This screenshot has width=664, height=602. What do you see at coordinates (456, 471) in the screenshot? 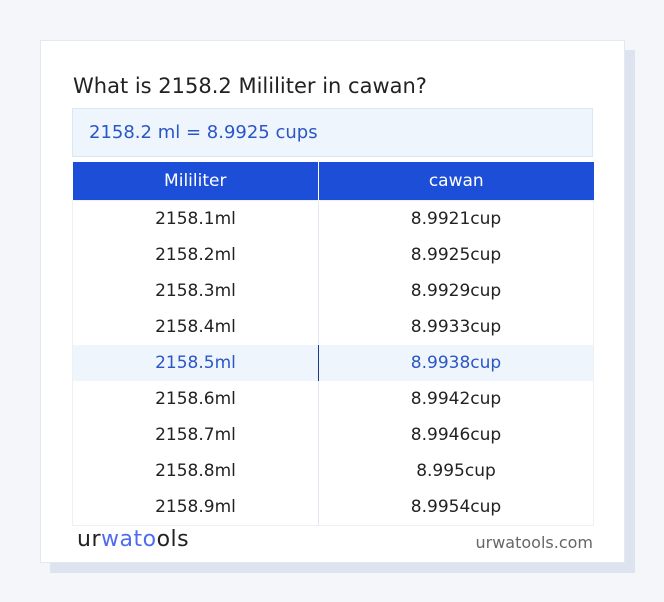
I see `cawan-cell: 8.995cup` at bounding box center [456, 471].